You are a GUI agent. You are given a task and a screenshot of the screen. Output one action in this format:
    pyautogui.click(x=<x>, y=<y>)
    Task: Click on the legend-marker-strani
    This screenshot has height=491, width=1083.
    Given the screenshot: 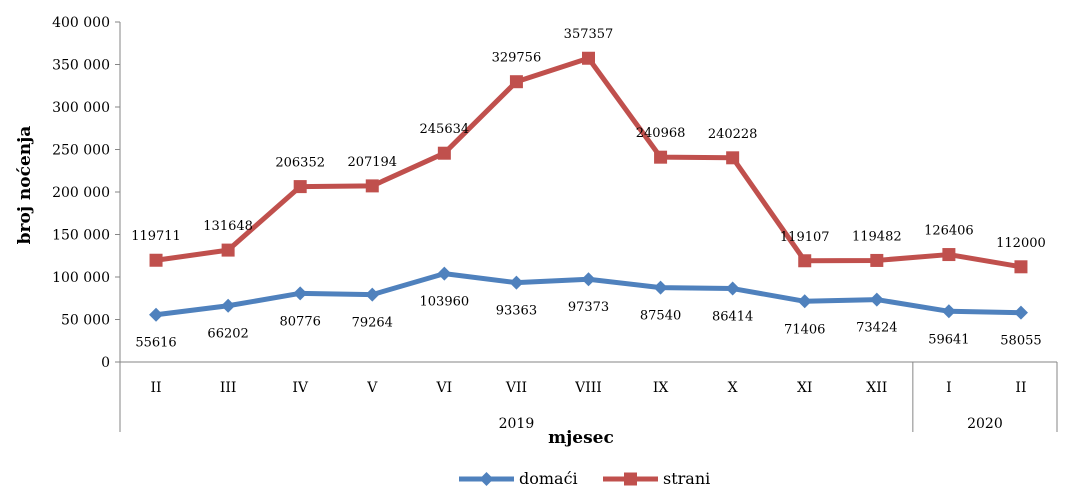 What is the action you would take?
    pyautogui.click(x=630, y=479)
    